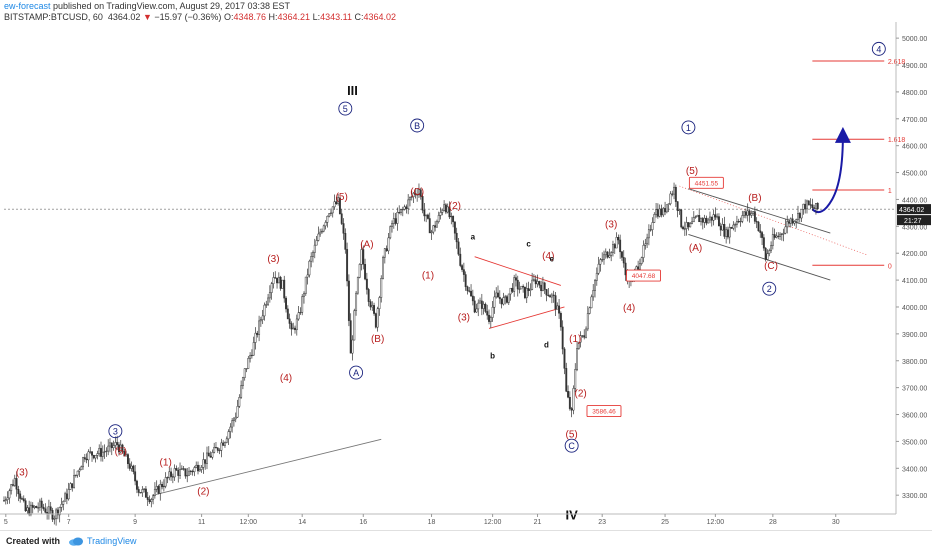 This screenshot has width=932, height=551. Describe the element at coordinates (342, 197) in the screenshot. I see `wave-label-red: (5)` at that location.